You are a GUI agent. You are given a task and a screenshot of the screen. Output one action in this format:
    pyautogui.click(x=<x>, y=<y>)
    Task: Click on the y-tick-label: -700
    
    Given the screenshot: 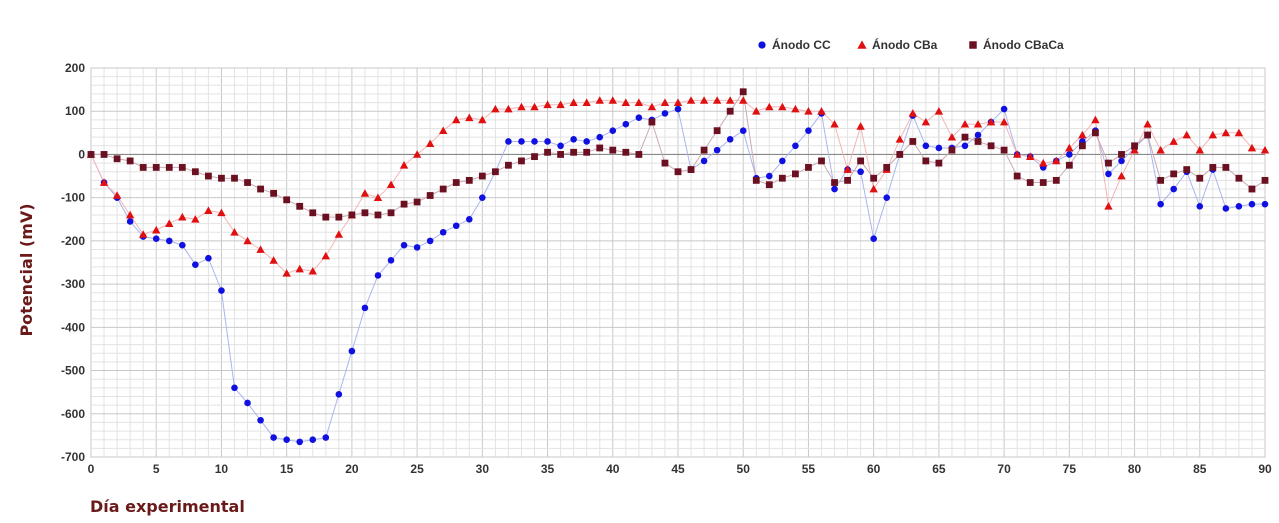 What is the action you would take?
    pyautogui.click(x=73, y=457)
    